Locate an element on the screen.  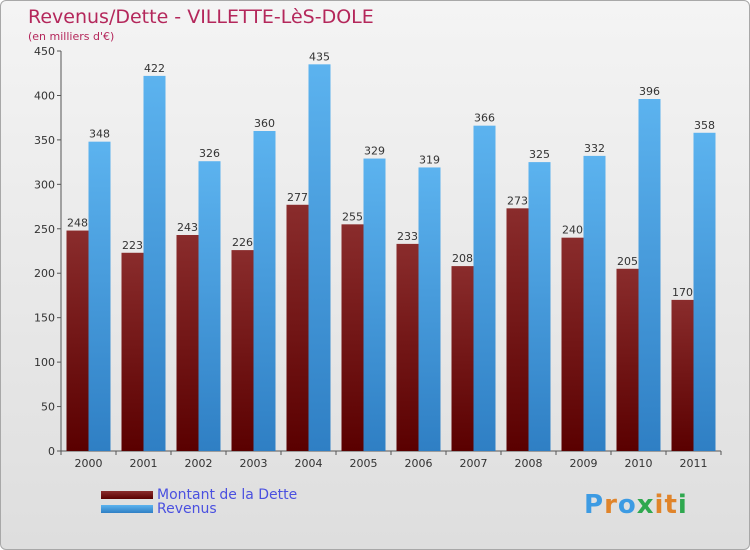
data-label: 332 is located at coordinates (594, 148).